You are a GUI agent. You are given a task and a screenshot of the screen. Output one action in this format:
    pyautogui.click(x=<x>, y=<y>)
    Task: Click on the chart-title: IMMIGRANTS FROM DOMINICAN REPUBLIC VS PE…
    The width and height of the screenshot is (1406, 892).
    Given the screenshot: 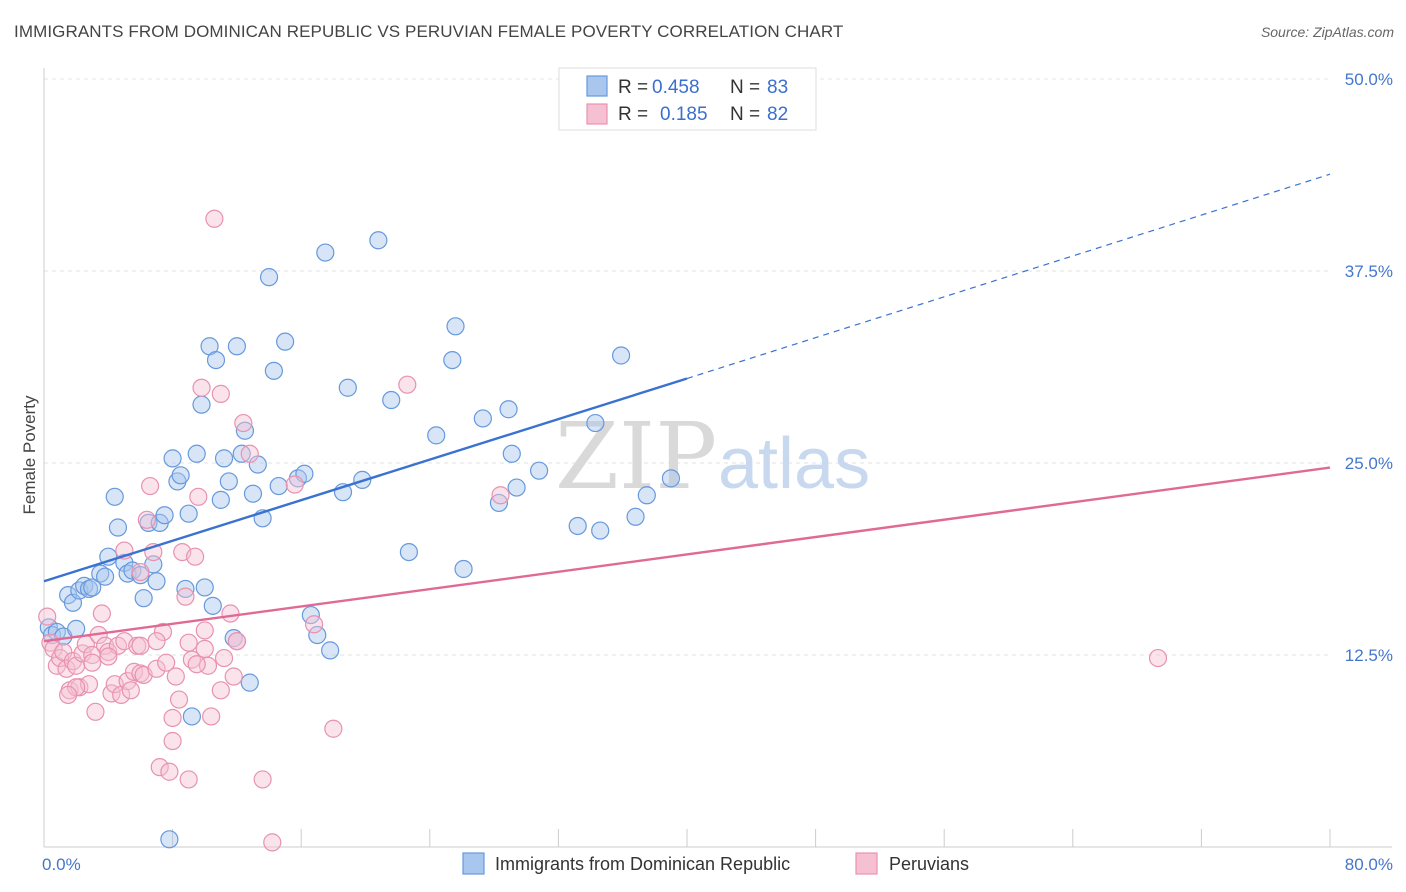 What is the action you would take?
    pyautogui.click(x=429, y=31)
    